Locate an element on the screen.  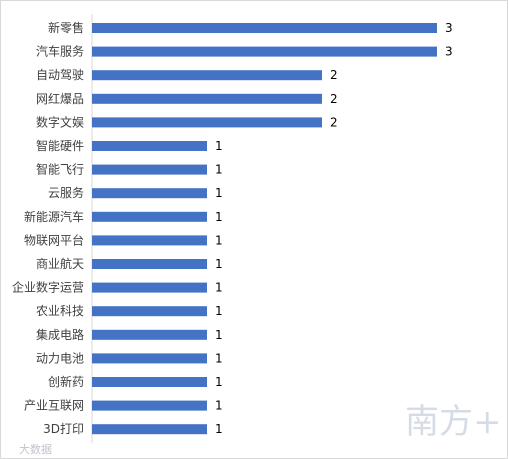
watermark: 南方+ 大数据 is located at coordinates (260, 429).